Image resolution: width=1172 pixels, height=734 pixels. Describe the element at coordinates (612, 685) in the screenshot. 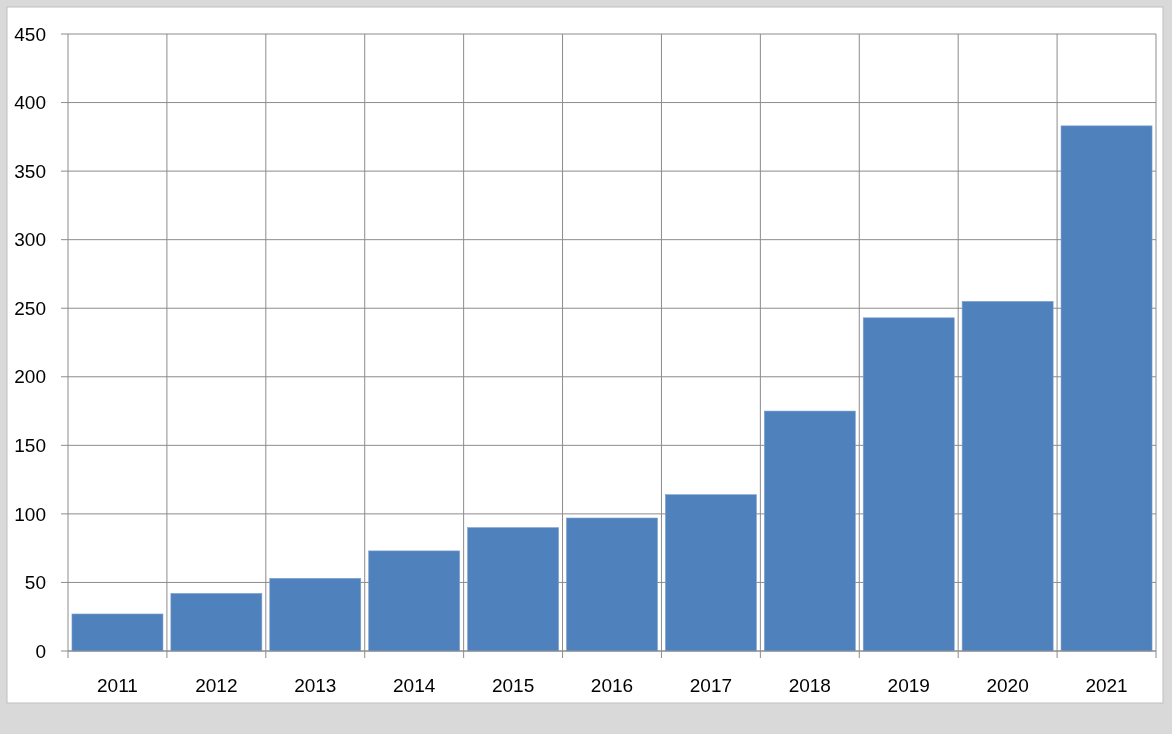

I see `x-tick-label: 2016` at that location.